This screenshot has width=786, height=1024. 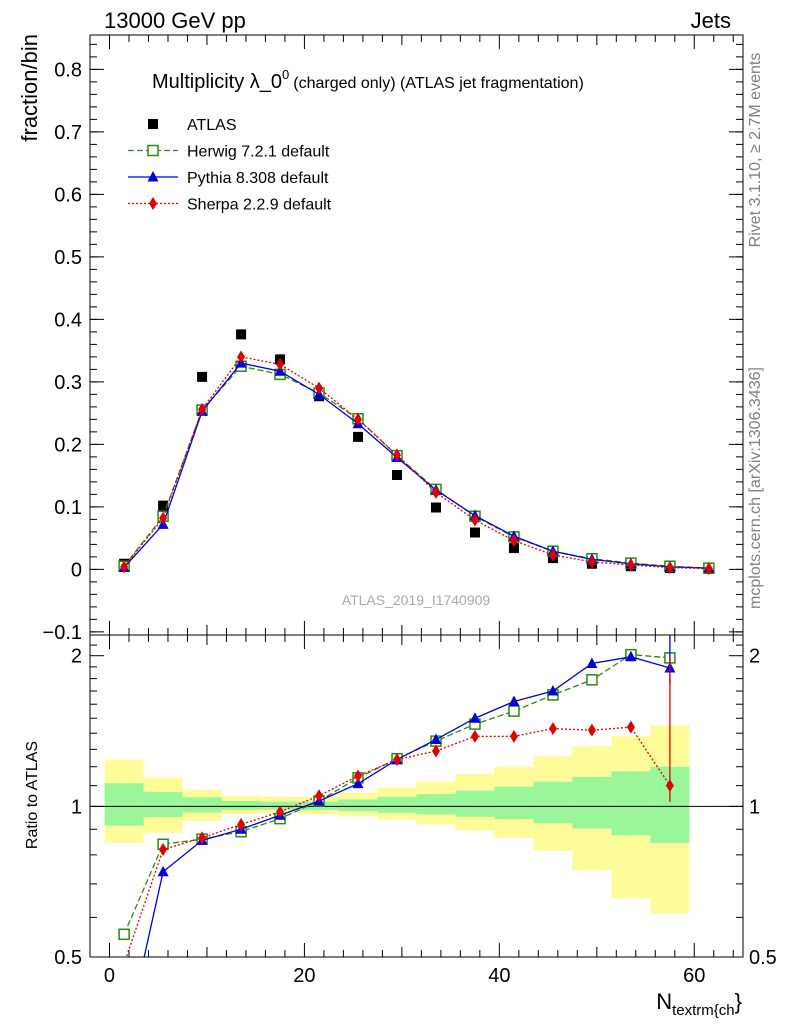 I want to click on main-y-tick-label: 0.1, so click(x=68, y=508).